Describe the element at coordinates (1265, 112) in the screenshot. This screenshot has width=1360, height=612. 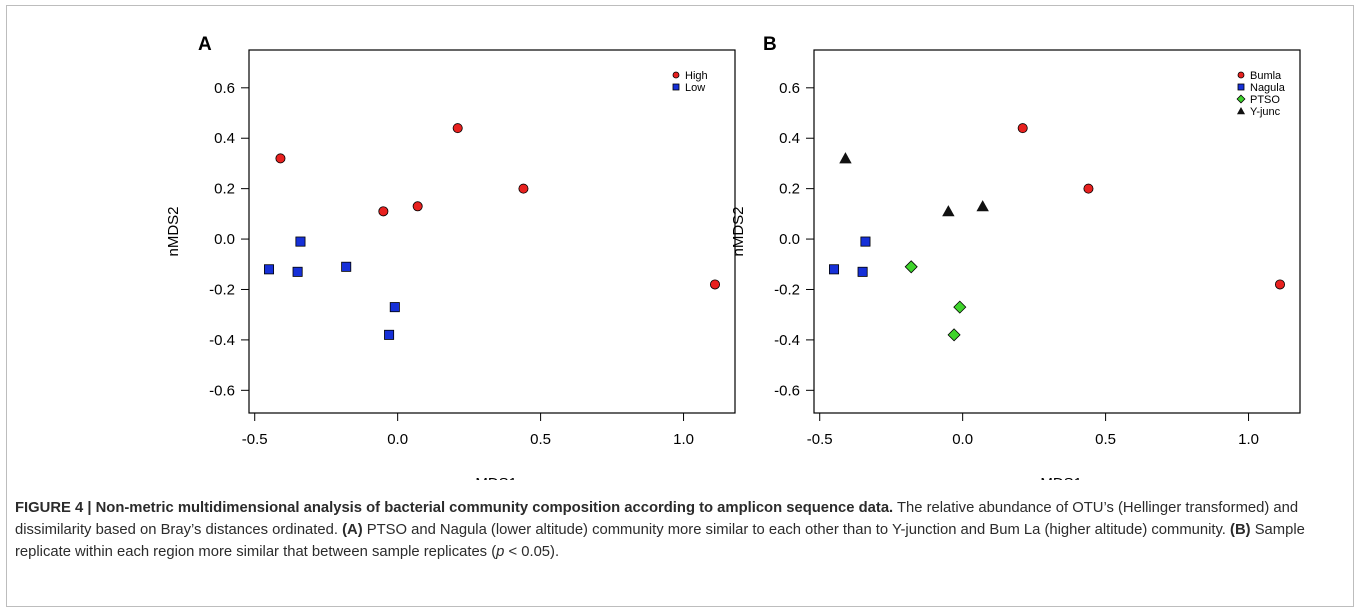
I see `legend-label: Y-junc` at that location.